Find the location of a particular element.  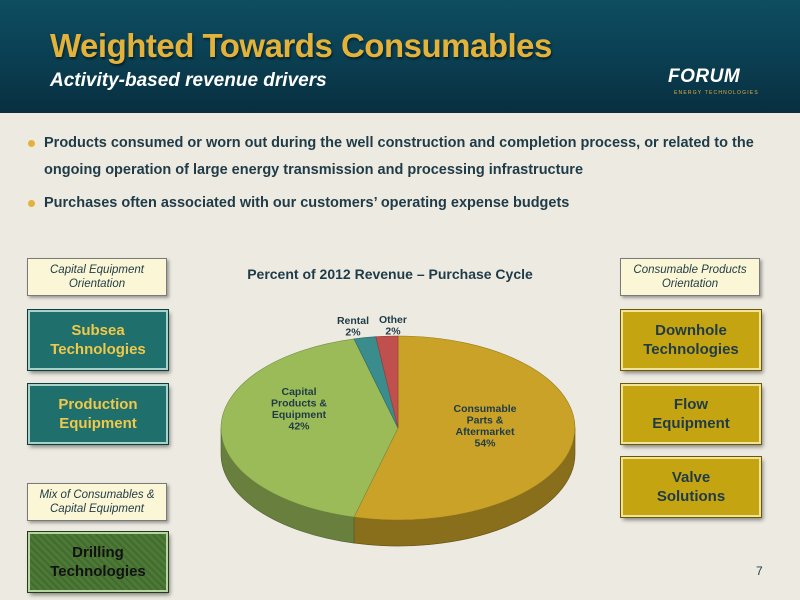

pie-label-3: Other 2% is located at coordinates (393, 326).